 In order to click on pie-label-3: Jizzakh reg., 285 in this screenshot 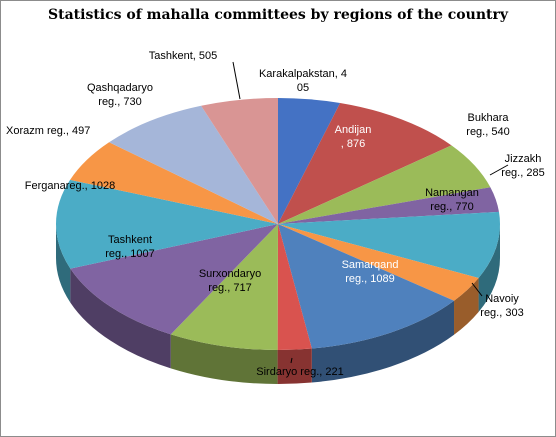, I will do `click(522, 166)`.